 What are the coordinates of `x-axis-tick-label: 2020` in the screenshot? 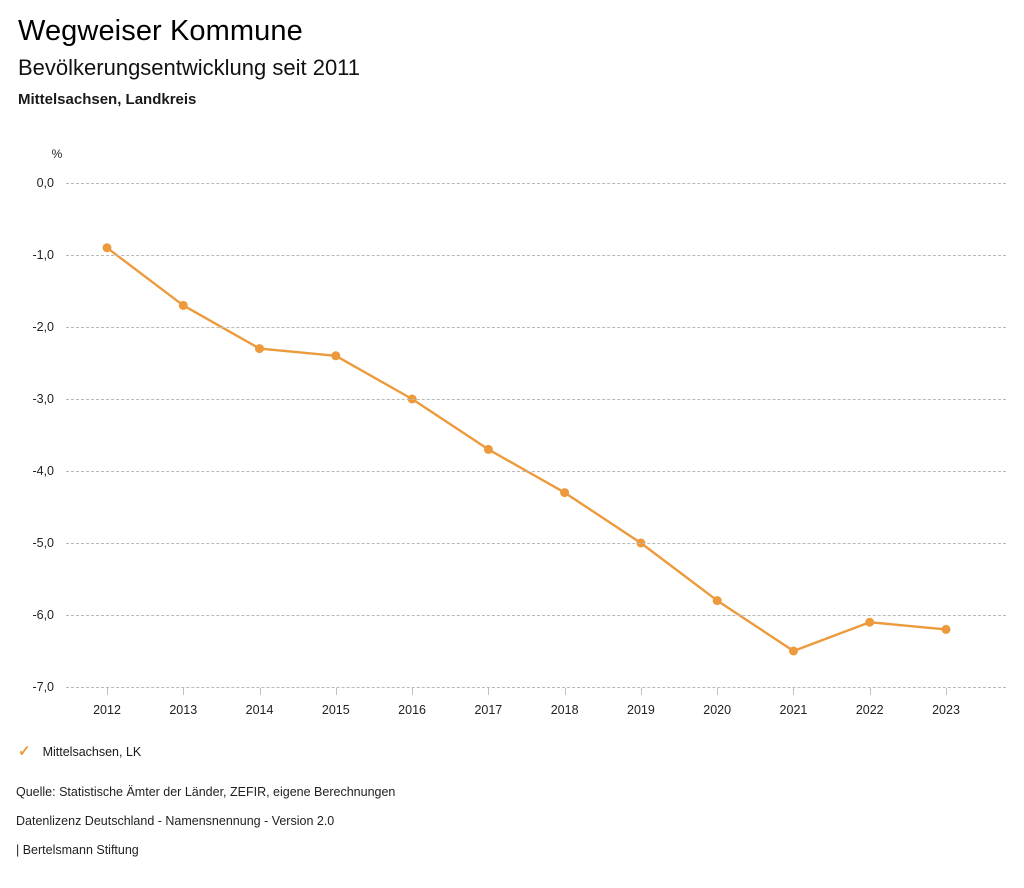 It's located at (717, 710).